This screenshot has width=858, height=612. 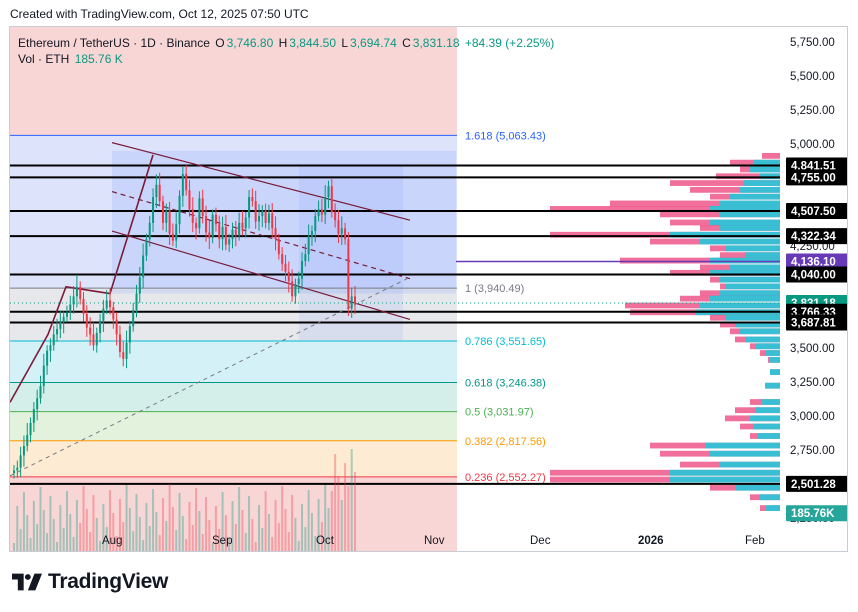 I want to click on tradingview-logo-icon, so click(x=27, y=582).